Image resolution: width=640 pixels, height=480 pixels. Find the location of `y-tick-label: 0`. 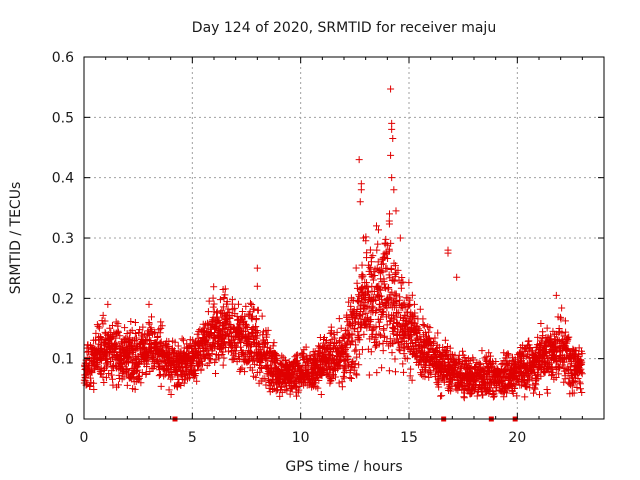

y-tick-label: 0 is located at coordinates (69, 420).